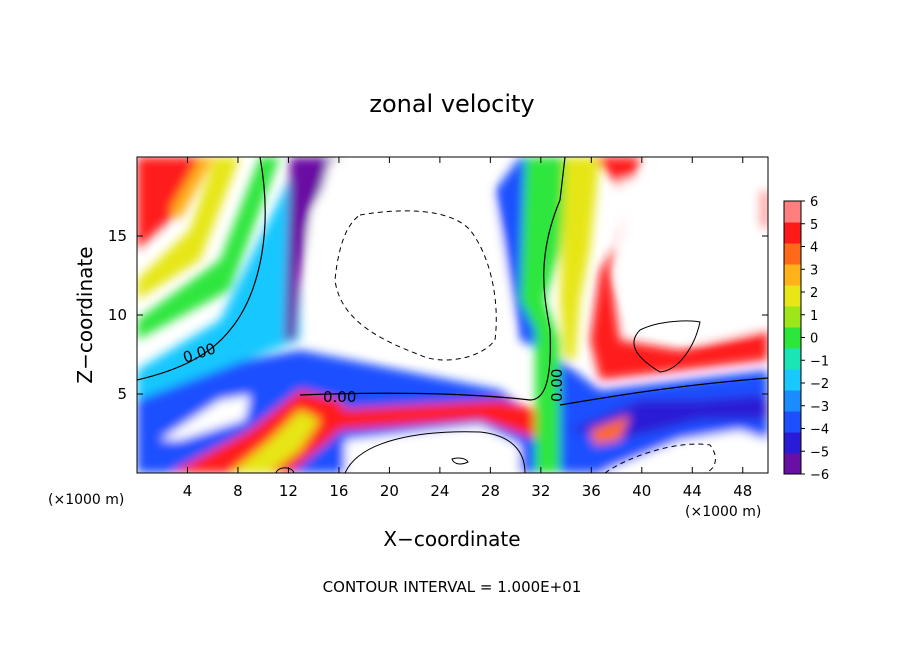 The width and height of the screenshot is (904, 654). I want to click on x-tick-label: 12, so click(288, 491).